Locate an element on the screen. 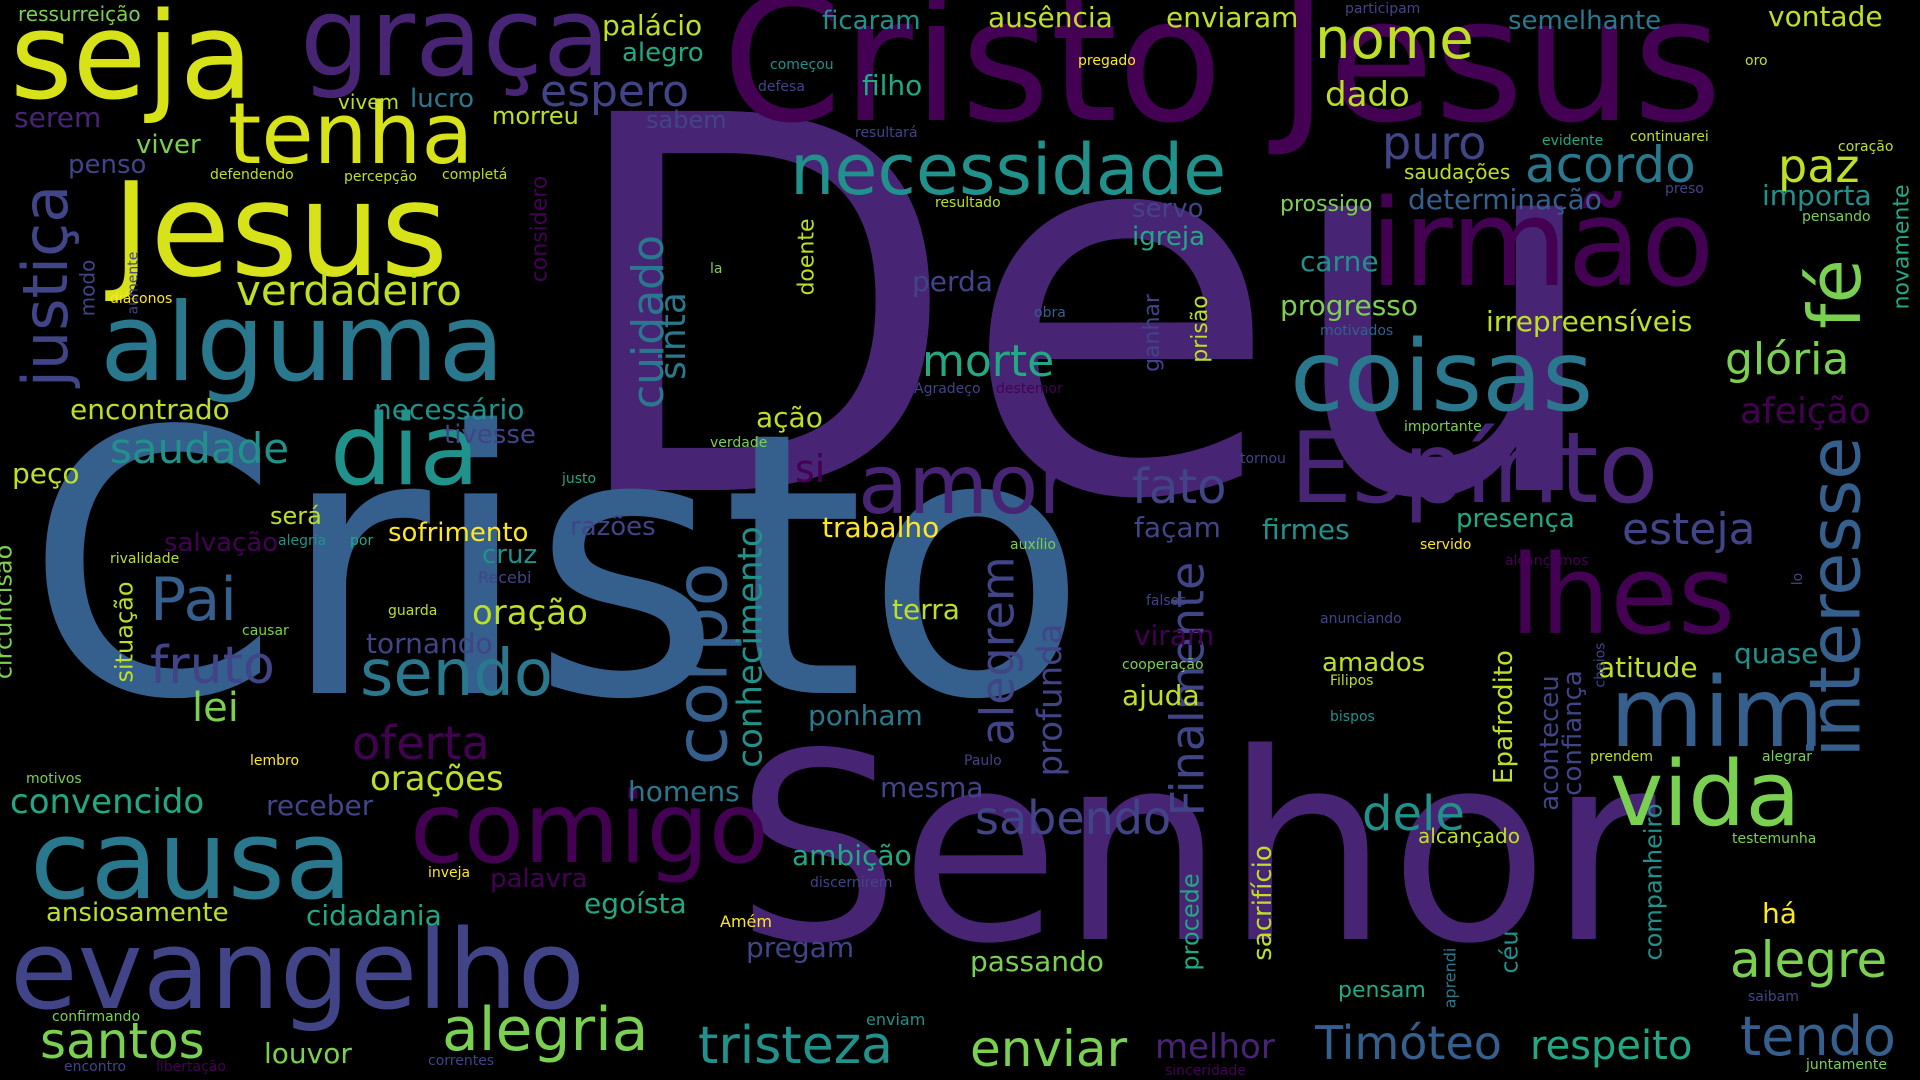 This screenshot has height=1080, width=1920. word-fruto: fruto is located at coordinates (212, 666).